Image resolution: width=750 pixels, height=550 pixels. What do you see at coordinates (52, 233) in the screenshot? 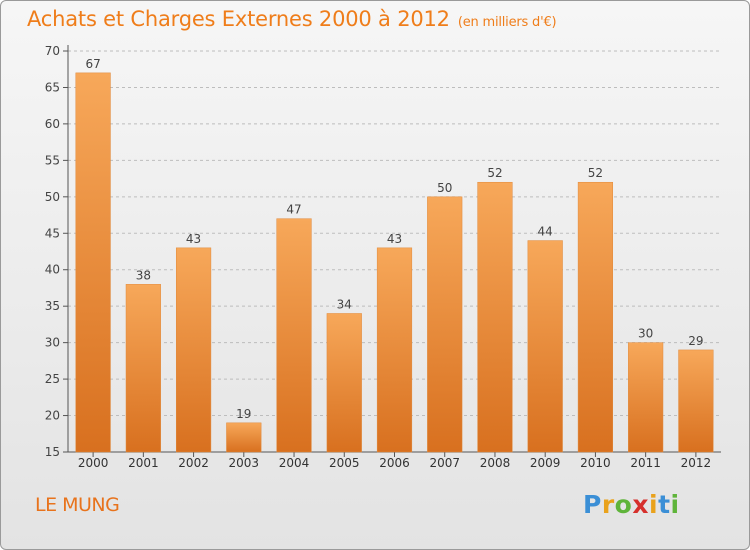
I see `y-tick-label: 45` at bounding box center [52, 233].